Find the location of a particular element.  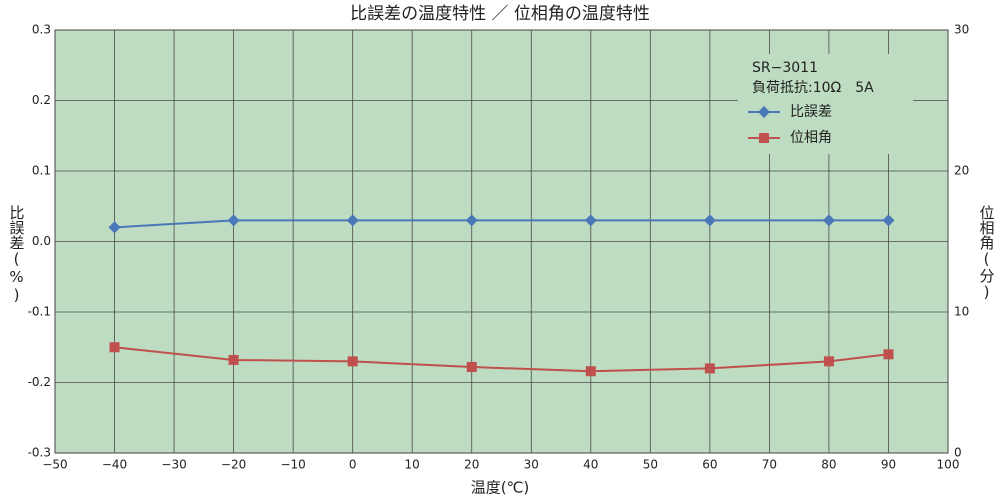

y2-tick-label: 10 is located at coordinates (961, 312).